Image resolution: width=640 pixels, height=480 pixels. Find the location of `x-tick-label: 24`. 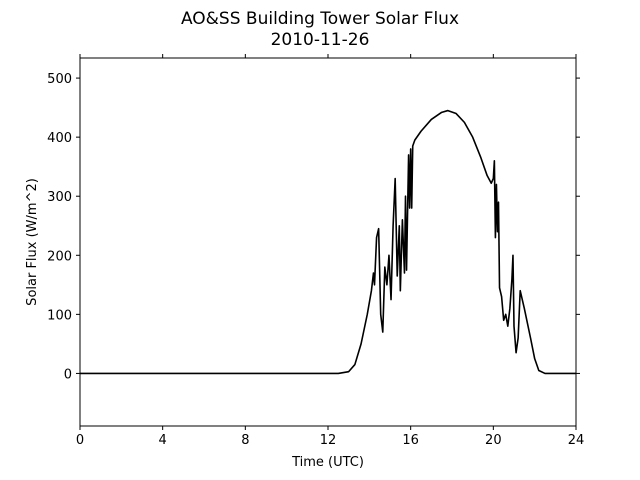

x-tick-label: 24 is located at coordinates (576, 440).